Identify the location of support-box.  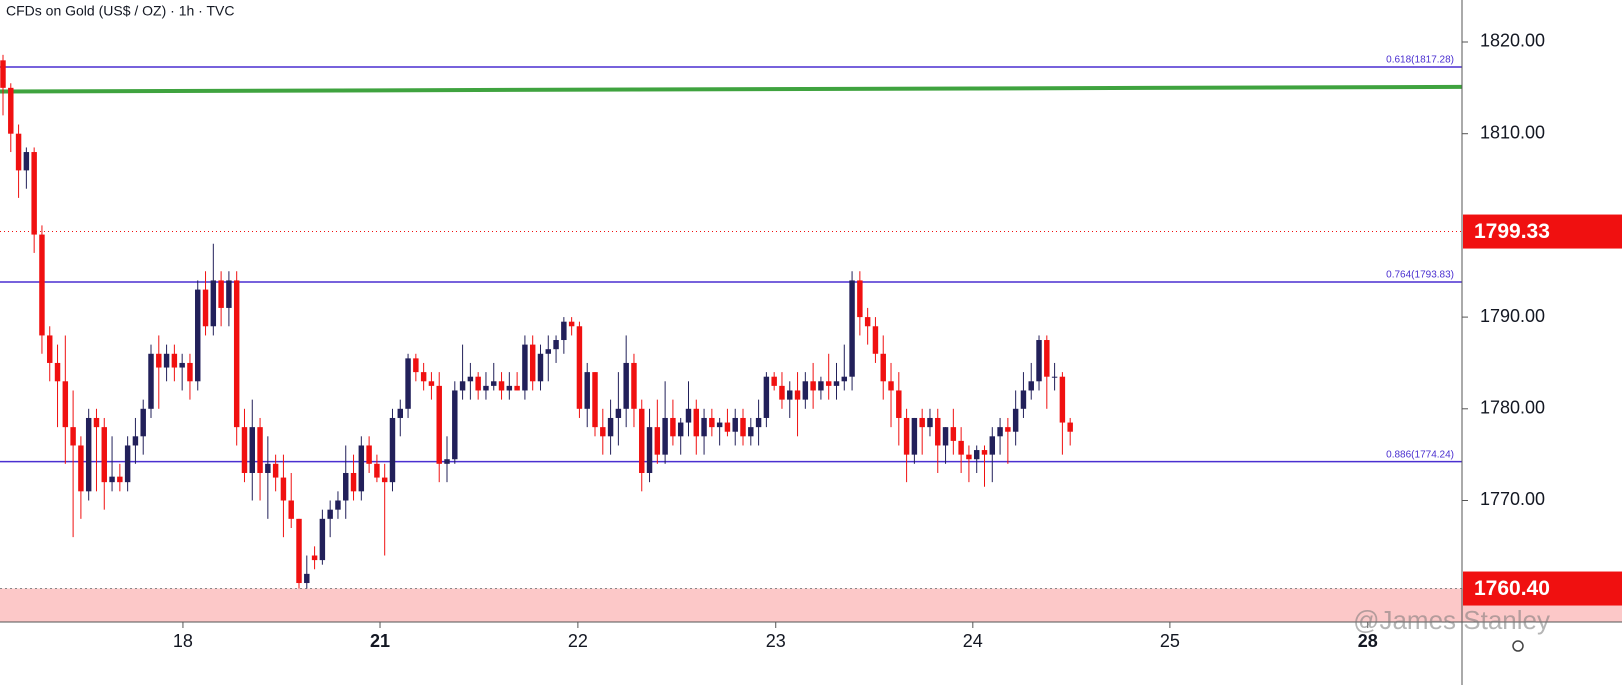
(1542, 588).